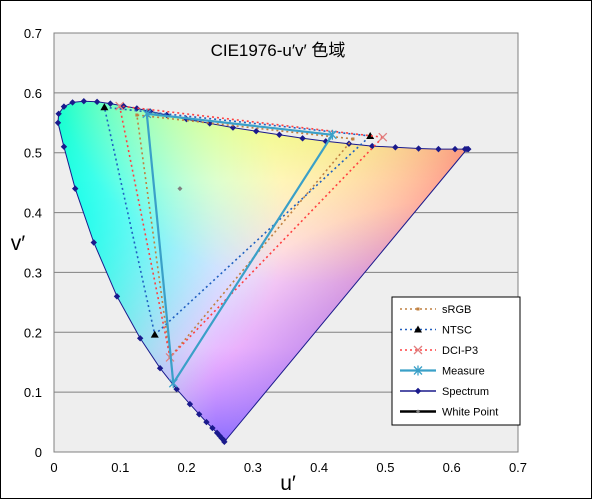 Image resolution: width=592 pixels, height=499 pixels. What do you see at coordinates (18, 243) in the screenshot?
I see `y-axis-title: v′` at bounding box center [18, 243].